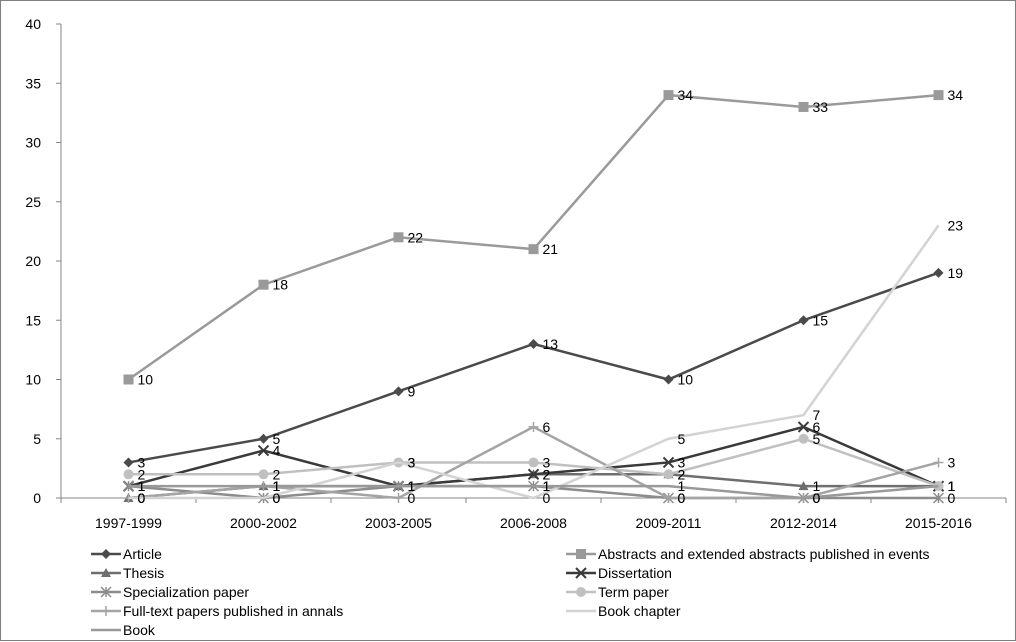  What do you see at coordinates (619, 573) in the screenshot?
I see `legend-item: Dissertation` at bounding box center [619, 573].